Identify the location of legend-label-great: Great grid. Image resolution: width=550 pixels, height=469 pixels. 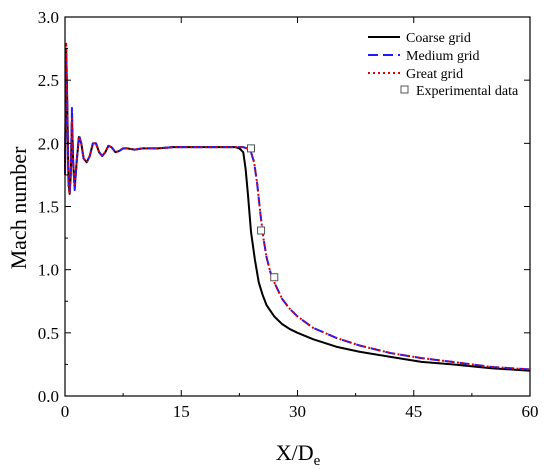
(434, 74).